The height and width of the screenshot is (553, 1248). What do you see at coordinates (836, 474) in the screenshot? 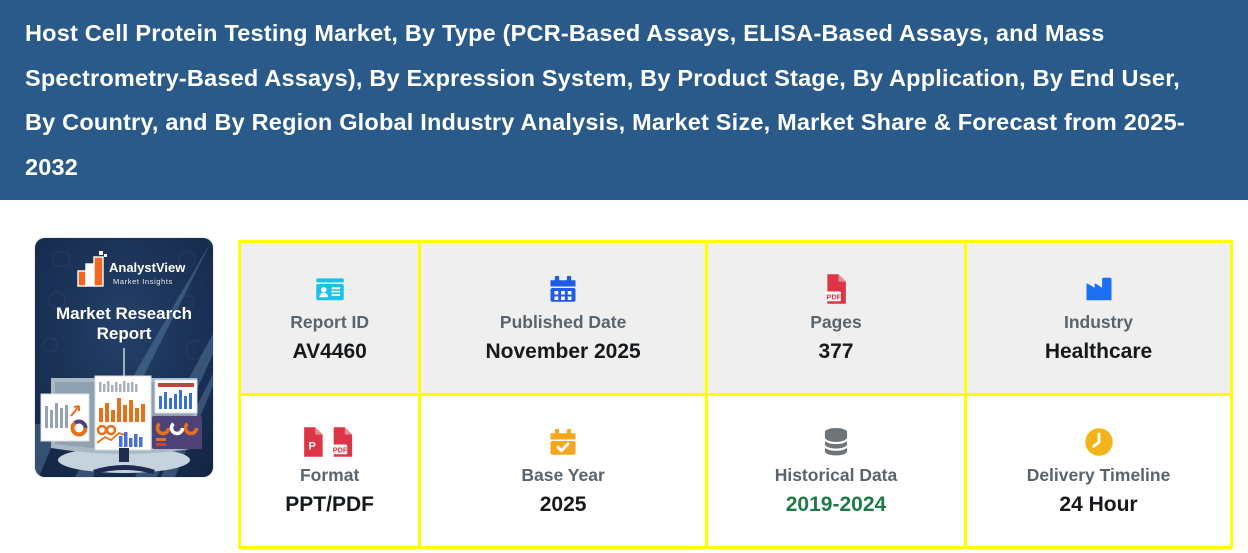
I see `info-label: Historical Data` at bounding box center [836, 474].